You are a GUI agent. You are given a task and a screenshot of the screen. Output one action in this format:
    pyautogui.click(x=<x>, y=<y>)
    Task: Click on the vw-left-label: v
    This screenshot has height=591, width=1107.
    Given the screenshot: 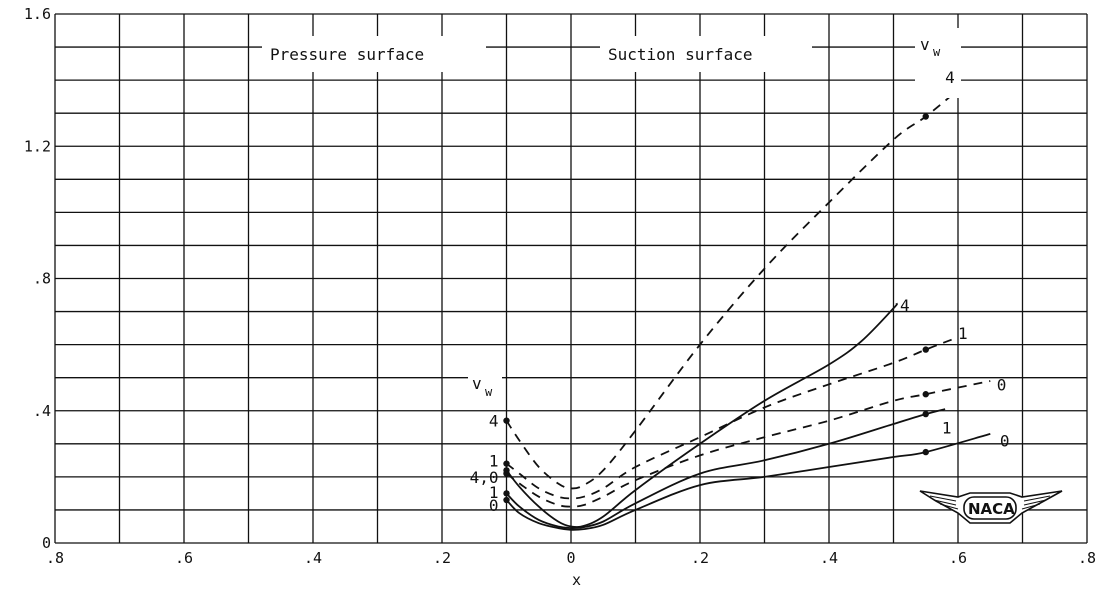 What is the action you would take?
    pyautogui.click(x=477, y=383)
    